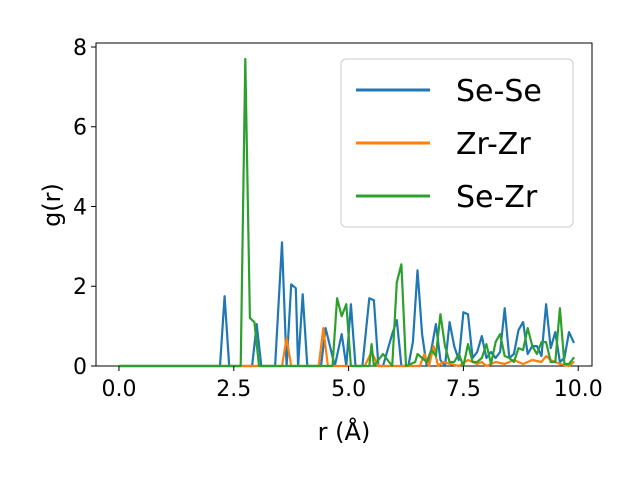 The height and width of the screenshot is (480, 640). What do you see at coordinates (578, 389) in the screenshot?
I see `x-tick-label: 10.0` at bounding box center [578, 389].